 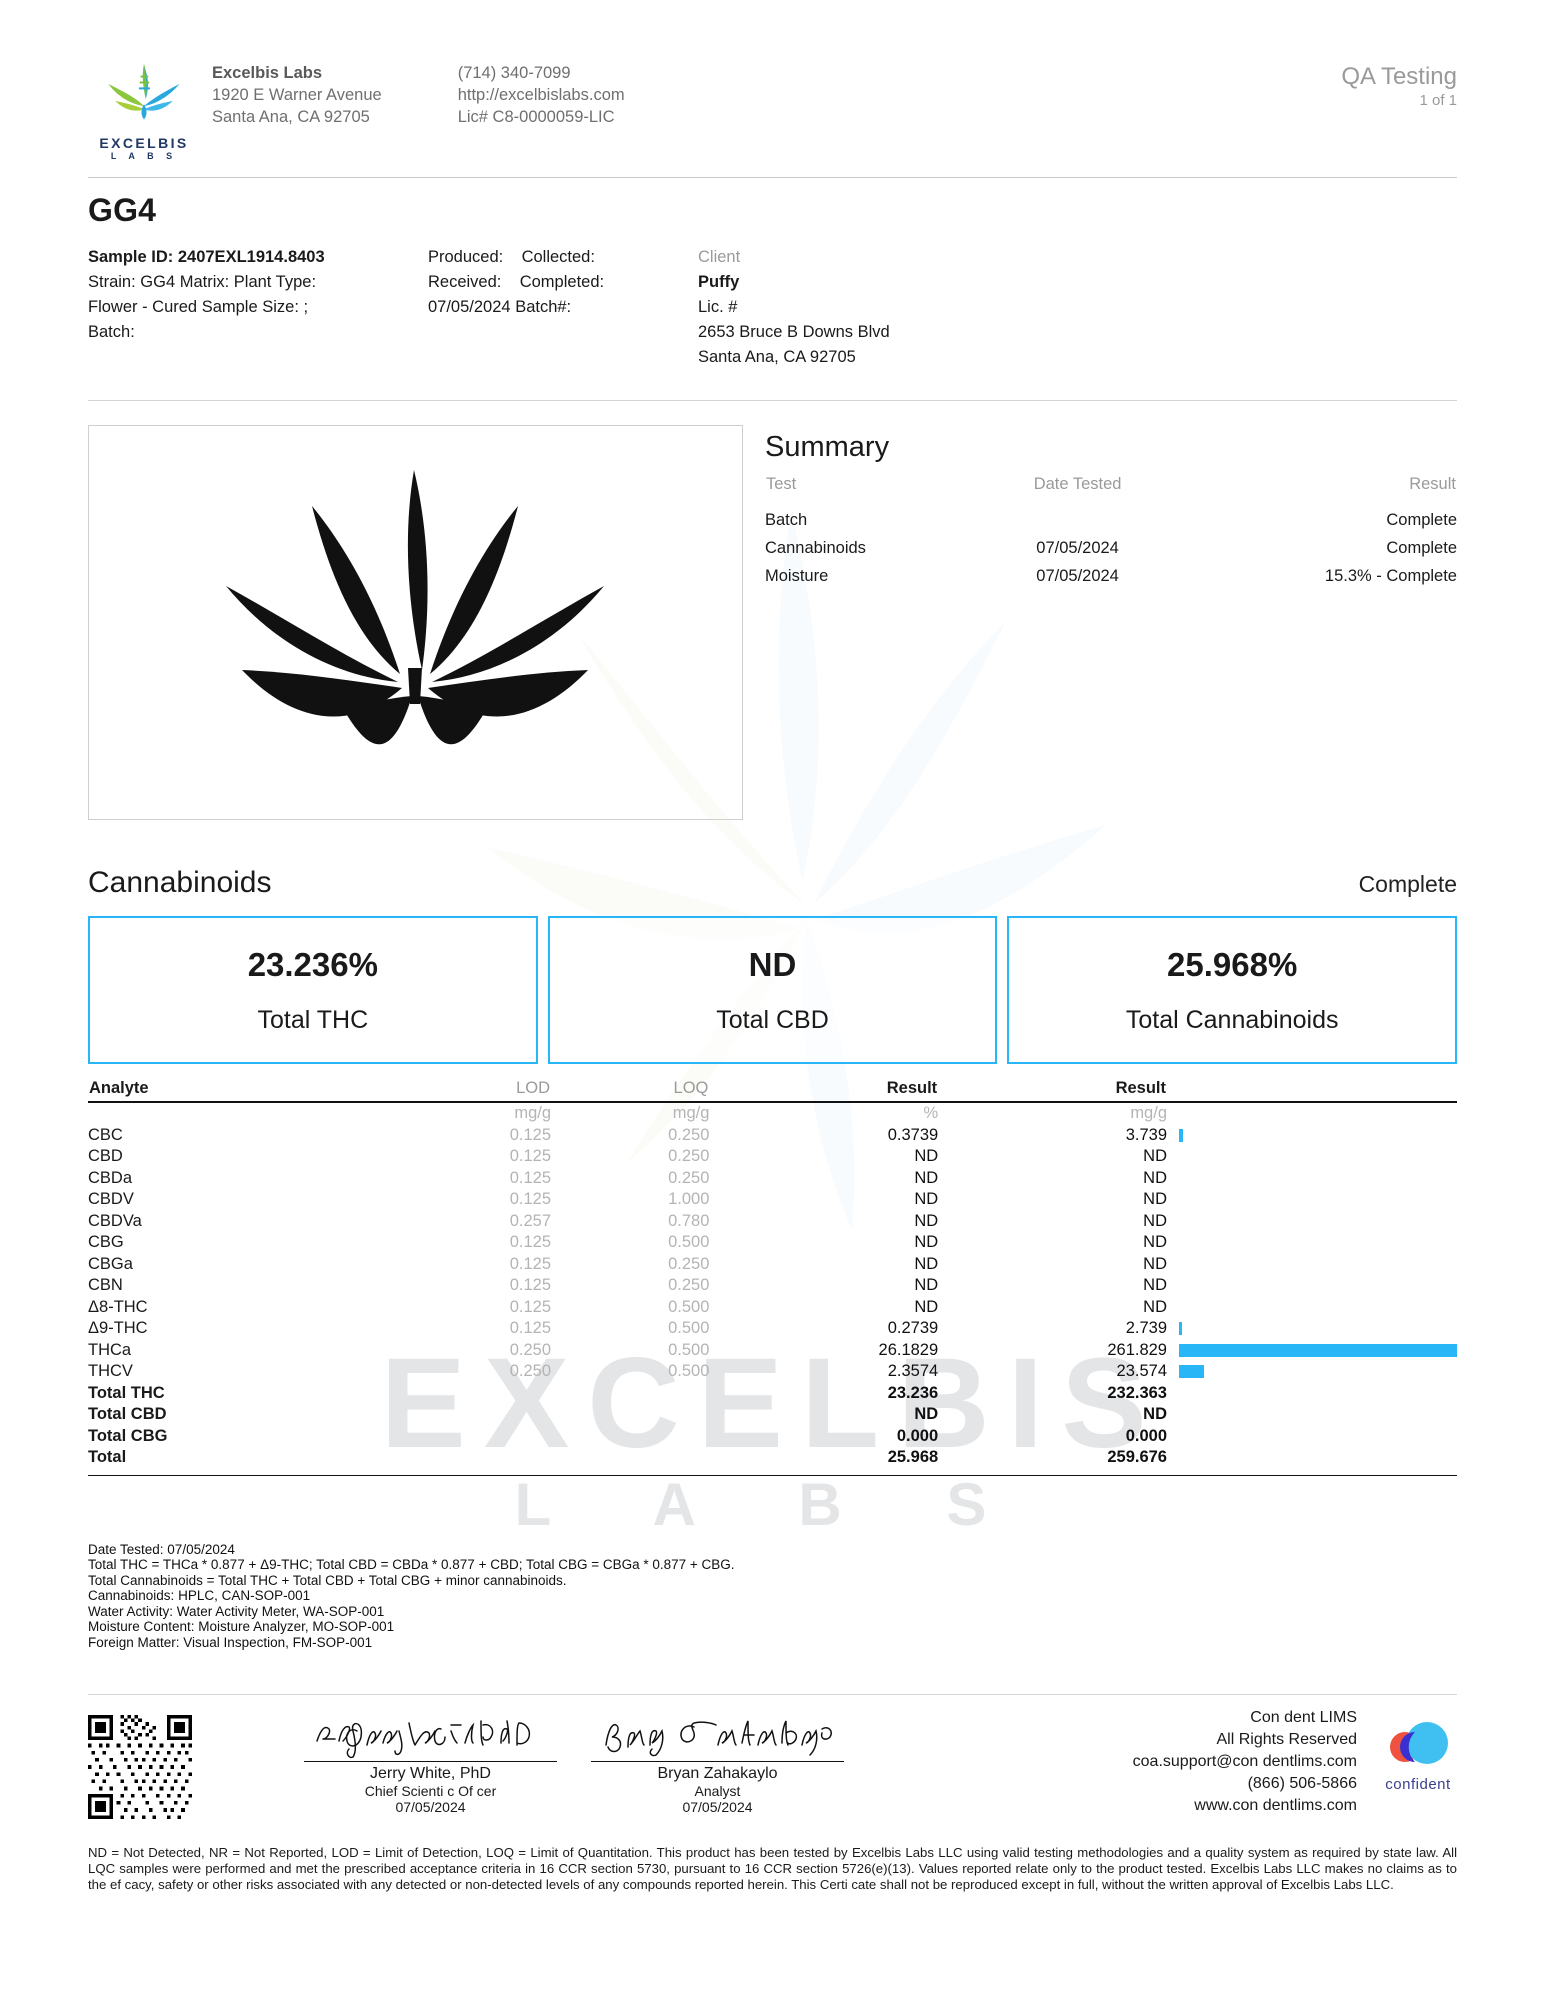 What do you see at coordinates (1302, 1783) in the screenshot?
I see `lims-phone: (866) 506-5866` at bounding box center [1302, 1783].